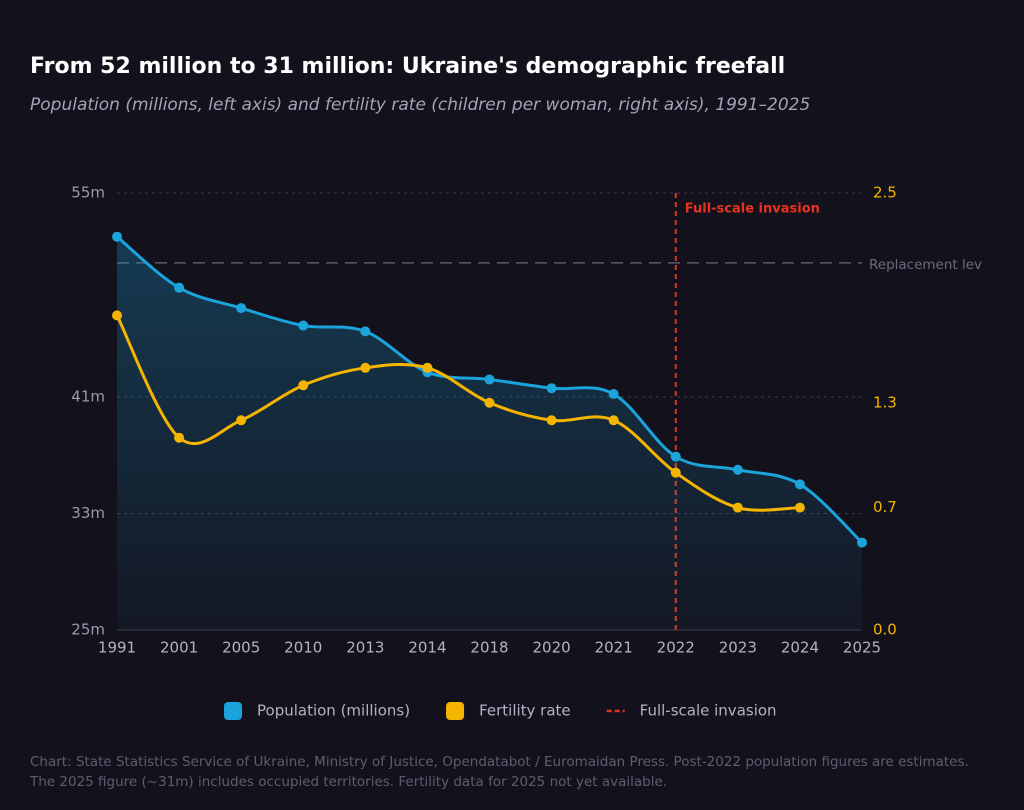 This screenshot has height=810, width=1024. Describe the element at coordinates (862, 648) in the screenshot. I see `x-tick-label: 2025` at that location.